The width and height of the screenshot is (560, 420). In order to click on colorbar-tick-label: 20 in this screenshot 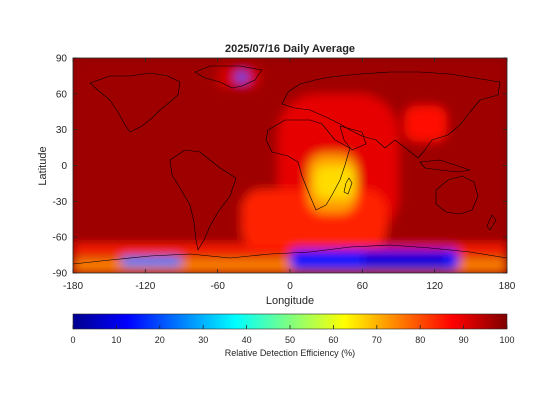, I will do `click(160, 340)`.